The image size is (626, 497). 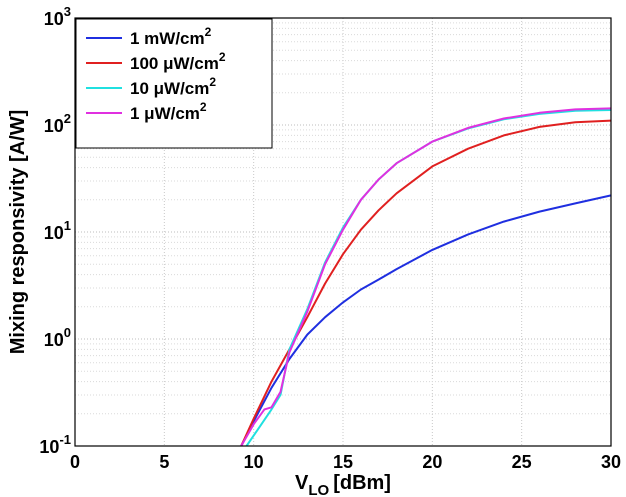 What do you see at coordinates (57, 16) in the screenshot?
I see `y-tick-label: 10³` at bounding box center [57, 16].